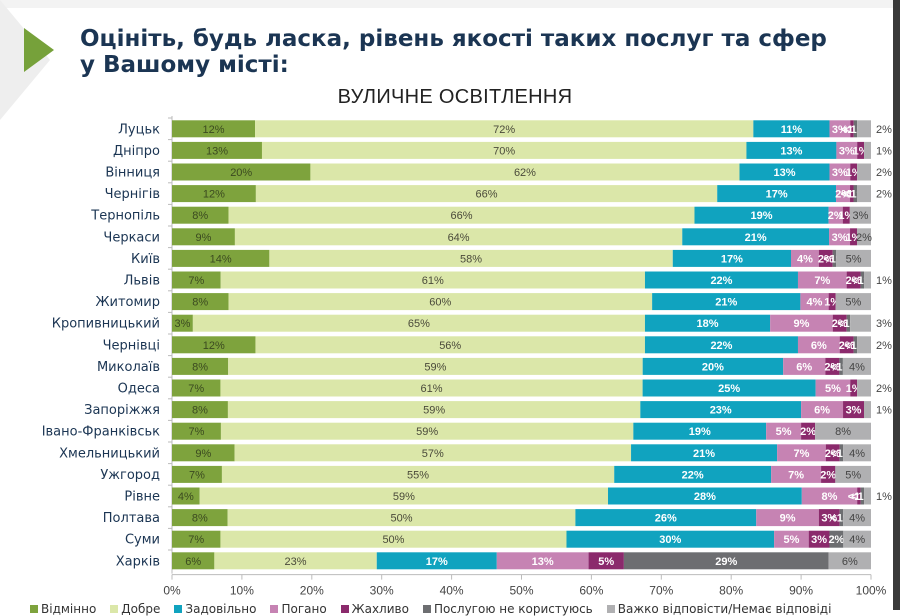 The image size is (900, 616). I want to click on data-label: 56%, so click(450, 346).